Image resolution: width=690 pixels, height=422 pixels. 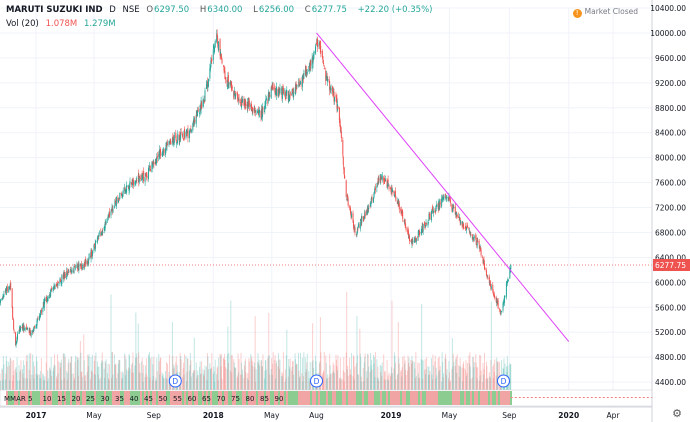 What do you see at coordinates (326, 413) in the screenshot?
I see `time-axis: 2017 May Sep 2018 May Aug 2019 May Sep 2020 Apr` at bounding box center [326, 413].